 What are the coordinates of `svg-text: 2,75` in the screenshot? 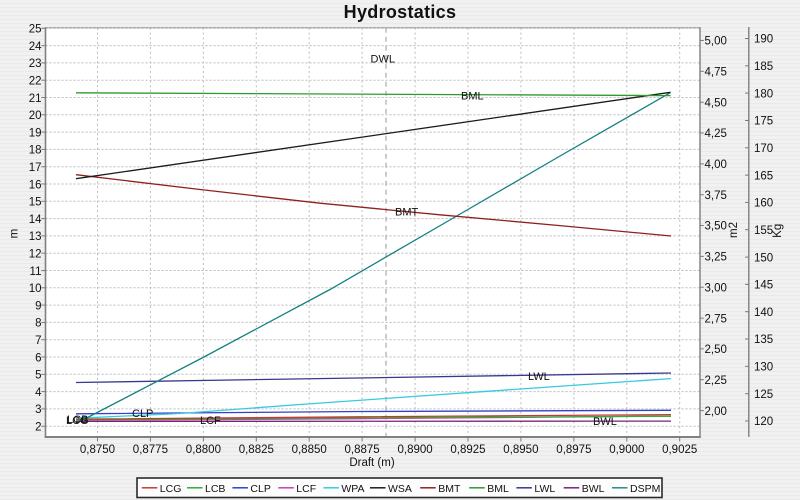 It's located at (716, 319).